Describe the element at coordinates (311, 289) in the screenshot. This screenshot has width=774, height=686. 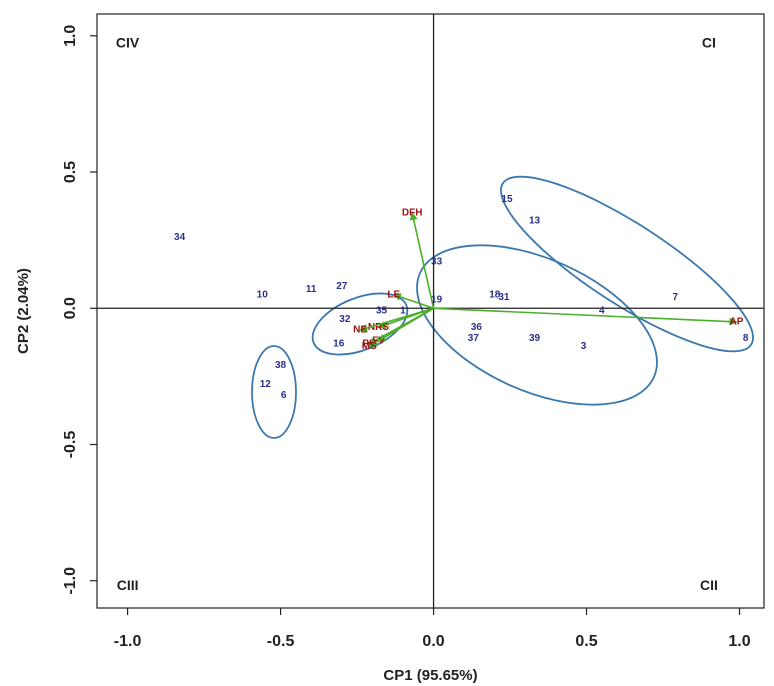
I see `point-label-11: 11` at that location.